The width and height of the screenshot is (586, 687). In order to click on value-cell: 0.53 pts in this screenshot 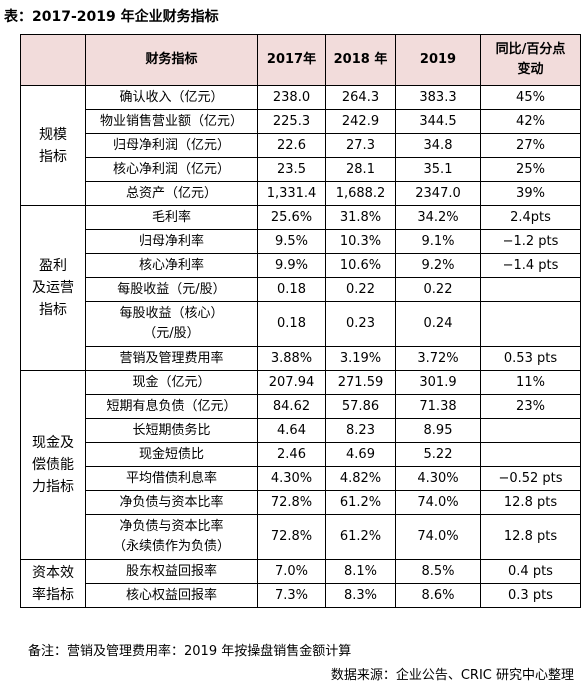, I will do `click(530, 358)`.